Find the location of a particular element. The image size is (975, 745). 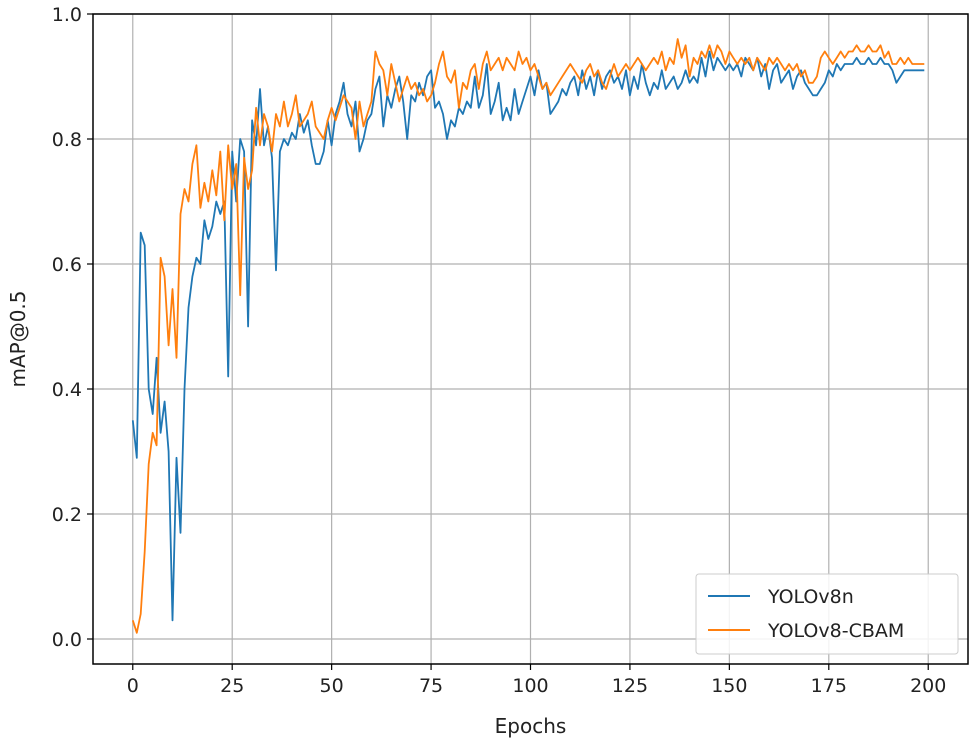

x-tick-label: 150 is located at coordinates (729, 686).